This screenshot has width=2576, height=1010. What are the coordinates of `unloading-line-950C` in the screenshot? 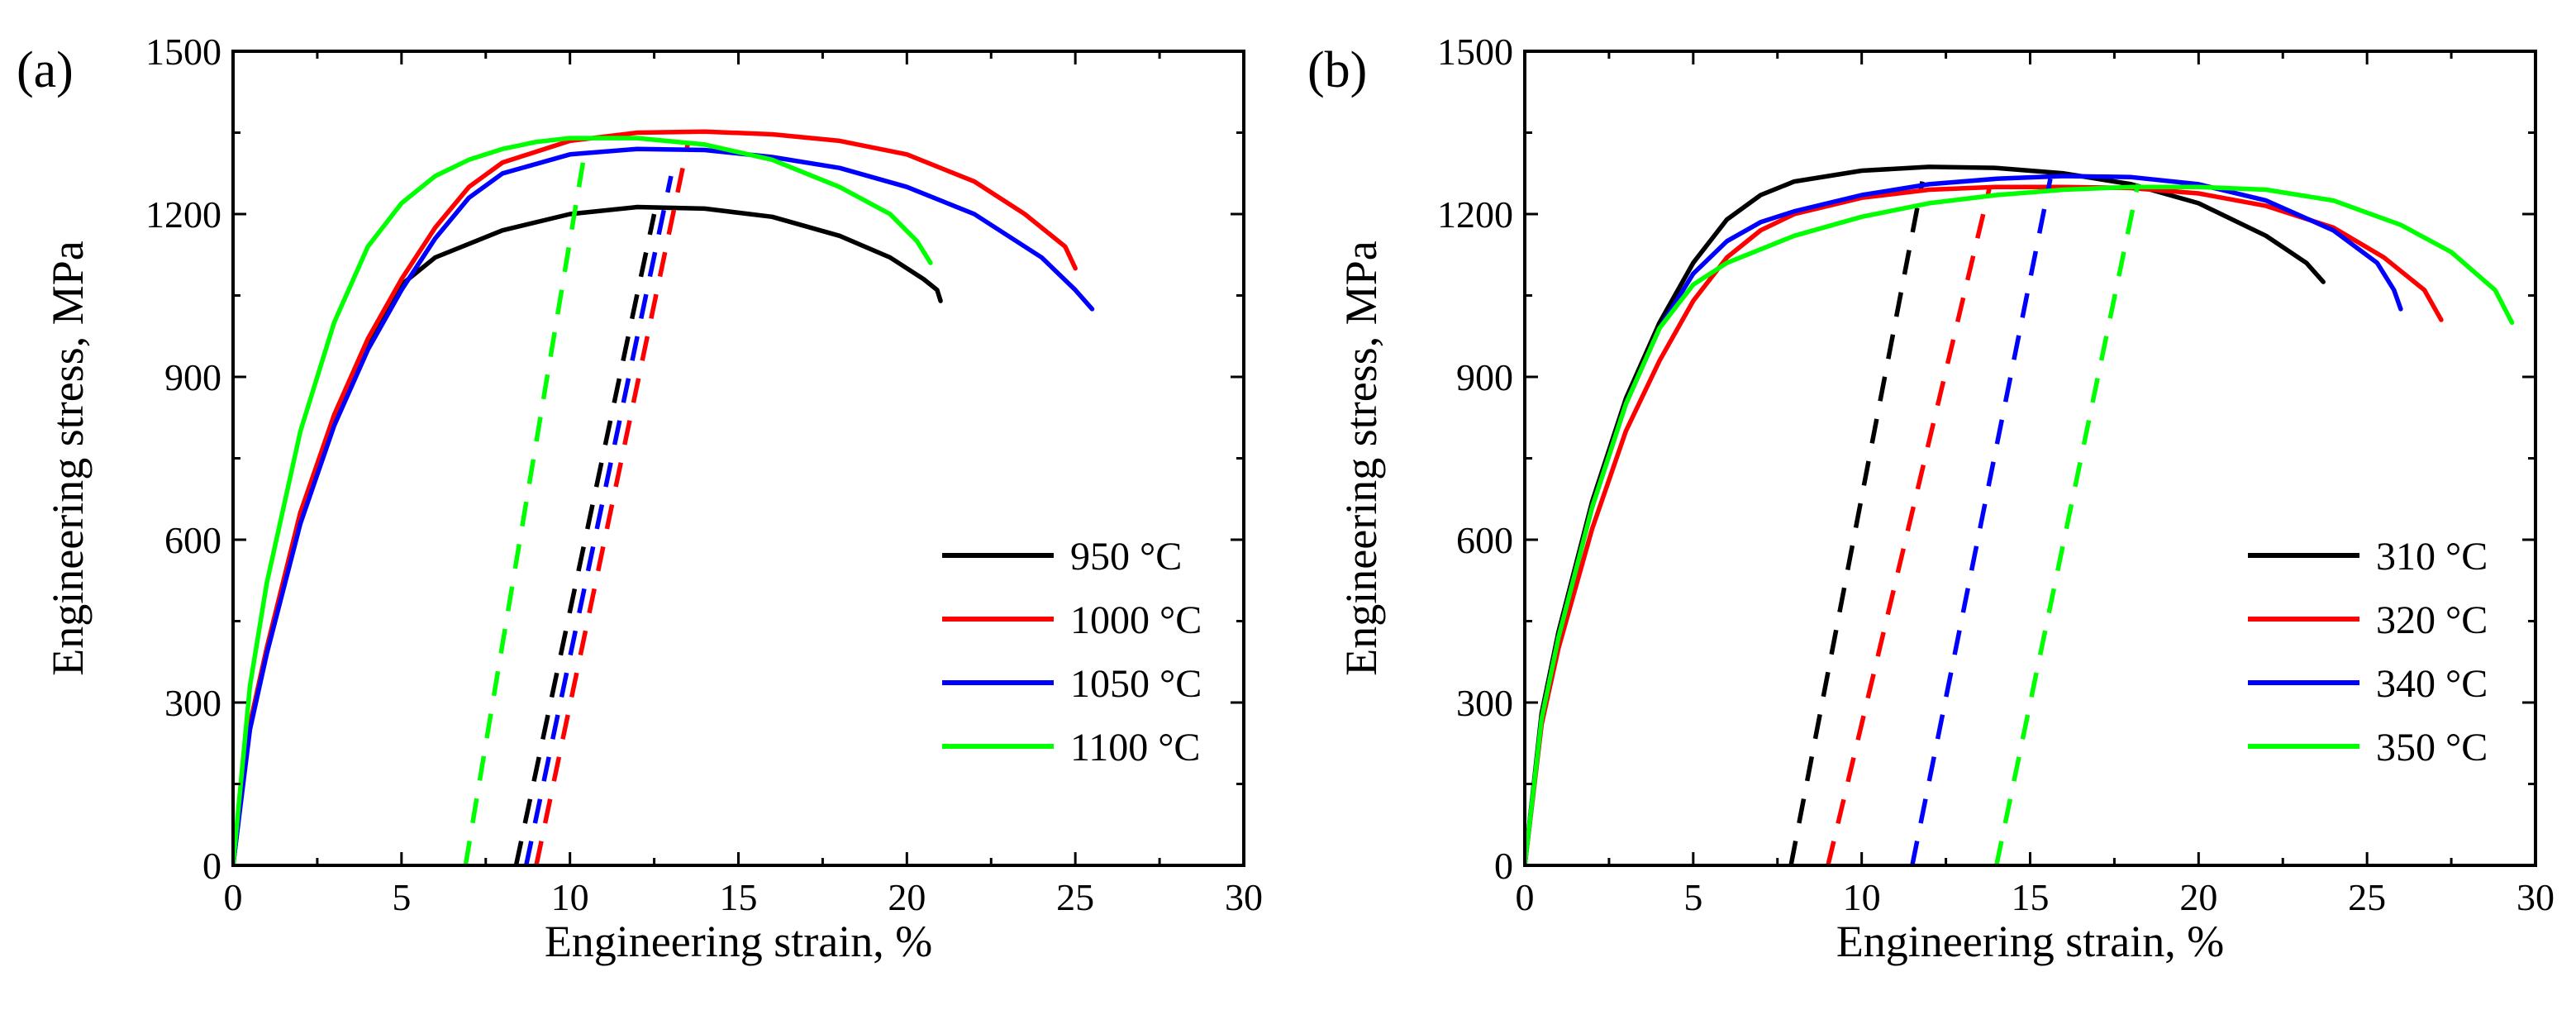 It's located at (585, 539).